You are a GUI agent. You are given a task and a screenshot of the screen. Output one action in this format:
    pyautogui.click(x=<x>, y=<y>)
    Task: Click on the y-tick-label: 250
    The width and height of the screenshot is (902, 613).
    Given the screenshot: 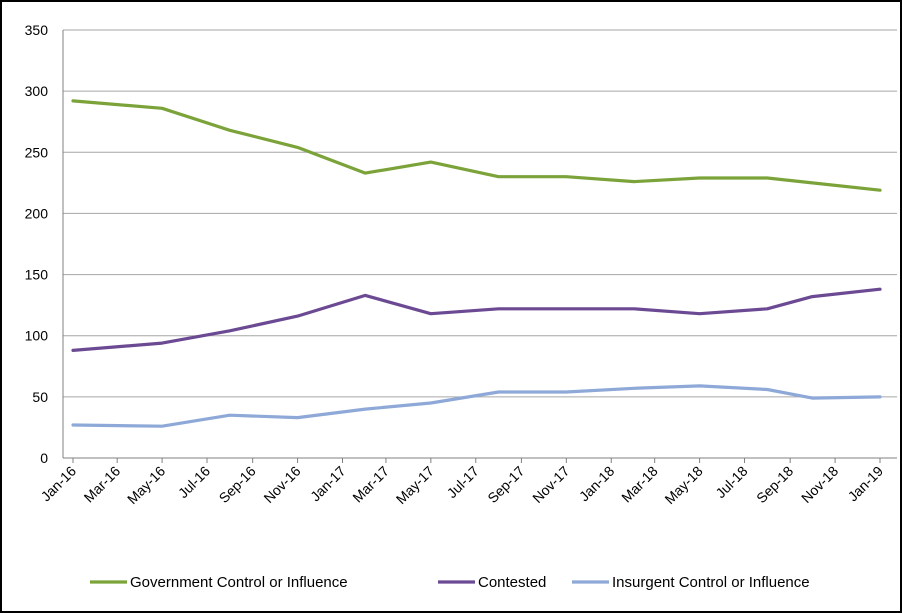 What is the action you would take?
    pyautogui.click(x=37, y=152)
    